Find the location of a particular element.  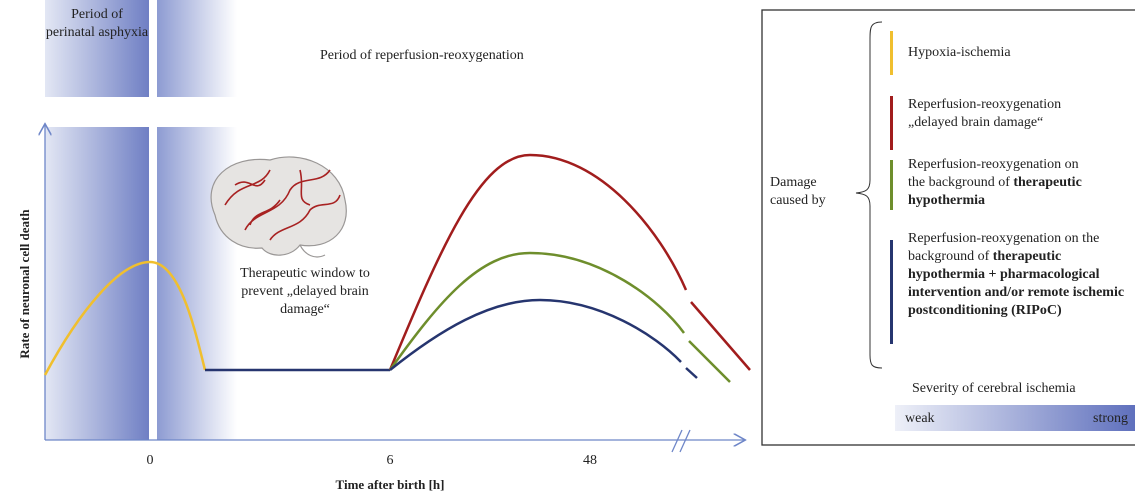

asphyxia-band is located at coordinates (97, 283).